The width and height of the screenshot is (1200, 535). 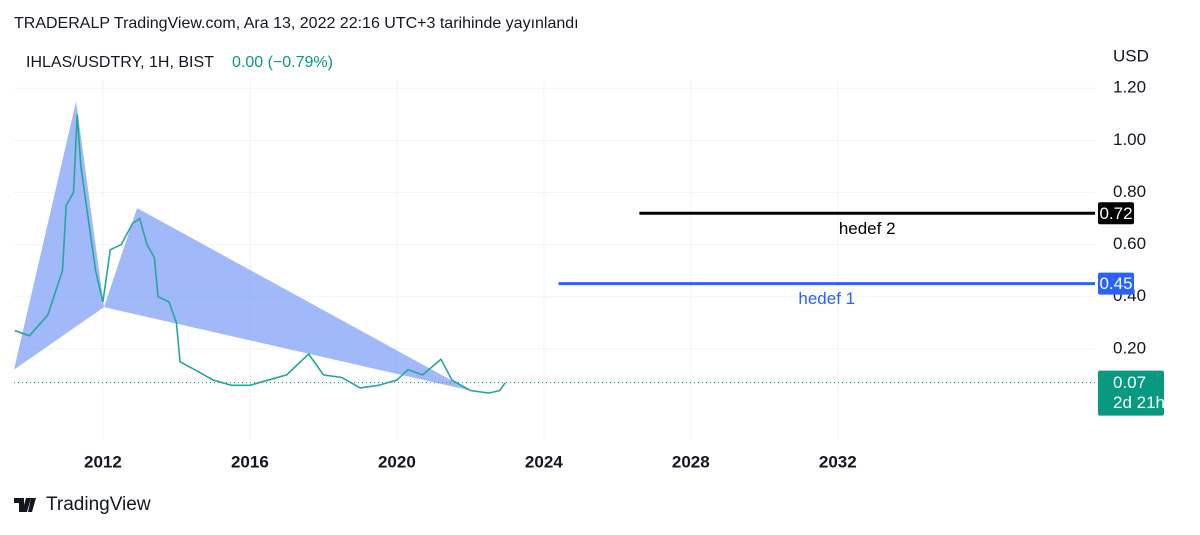 What do you see at coordinates (838, 461) in the screenshot?
I see `x-tick-label: 2032` at bounding box center [838, 461].